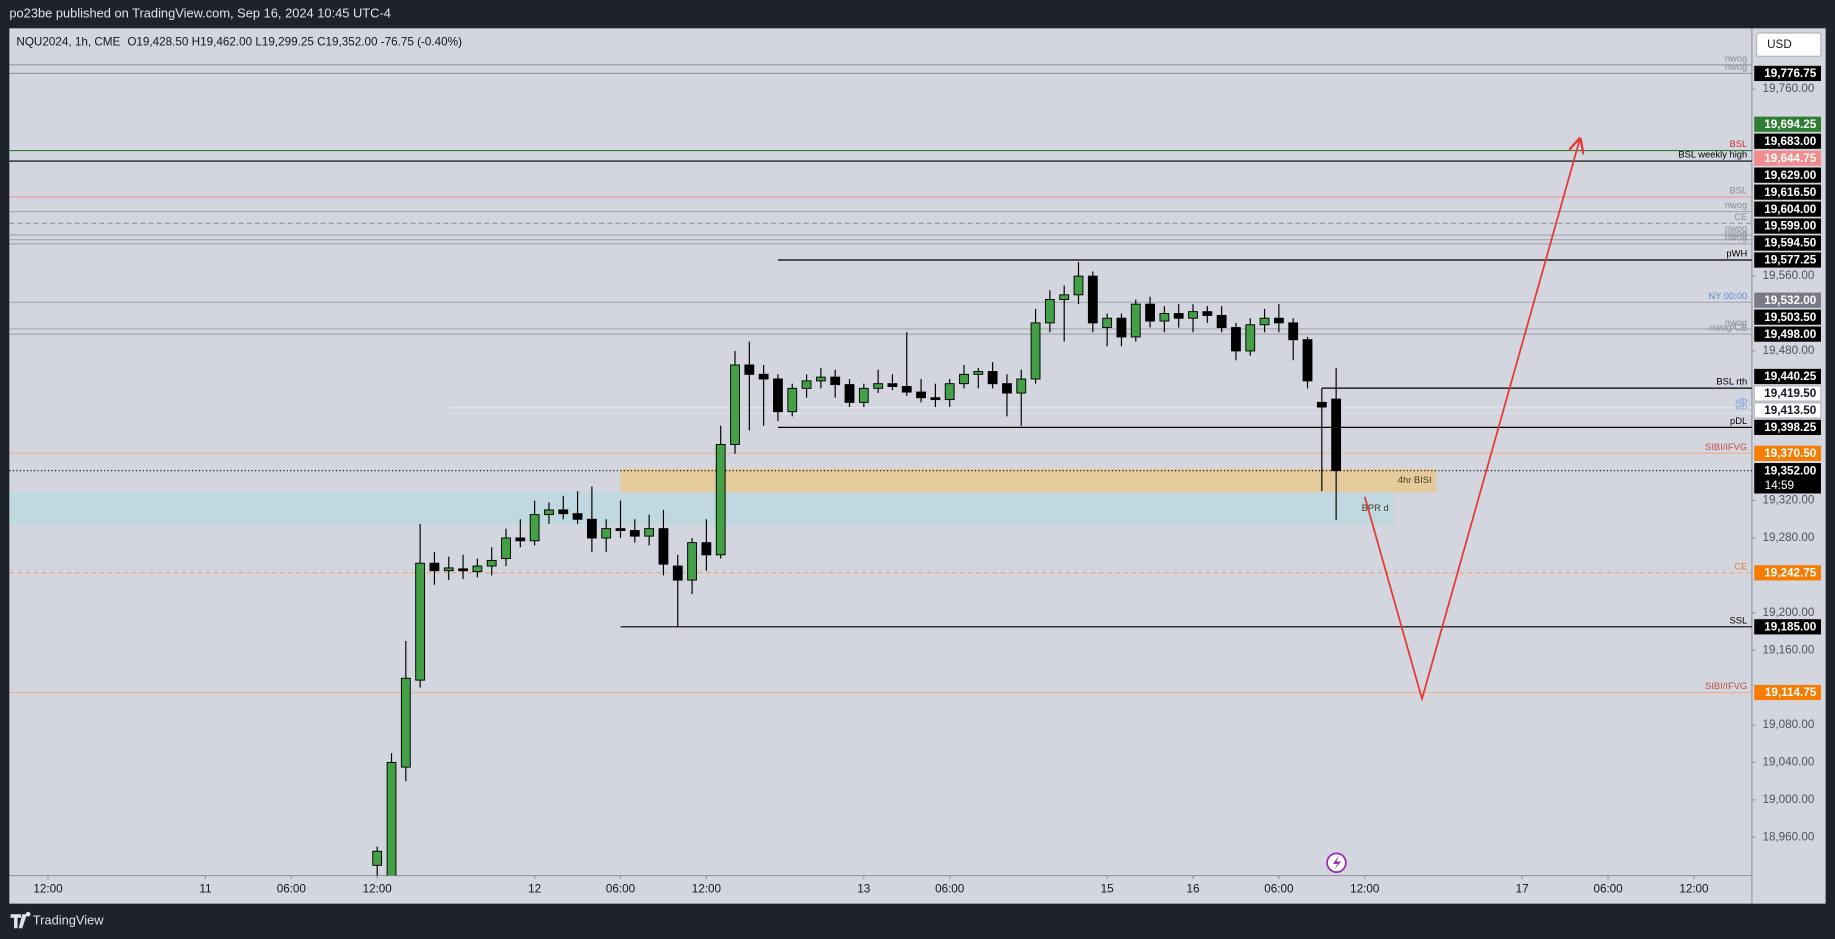 This screenshot has height=939, width=1835. What do you see at coordinates (1471, 422) in the screenshot?
I see `projection-path` at bounding box center [1471, 422].